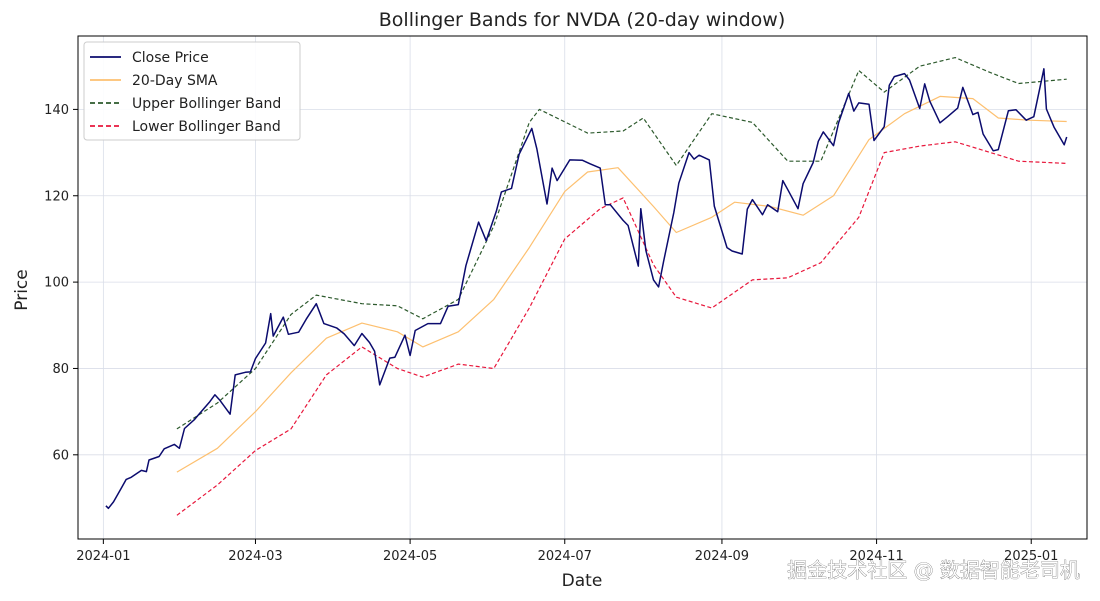  Describe the element at coordinates (170, 58) in the screenshot. I see `legend-label: Close Price` at that location.